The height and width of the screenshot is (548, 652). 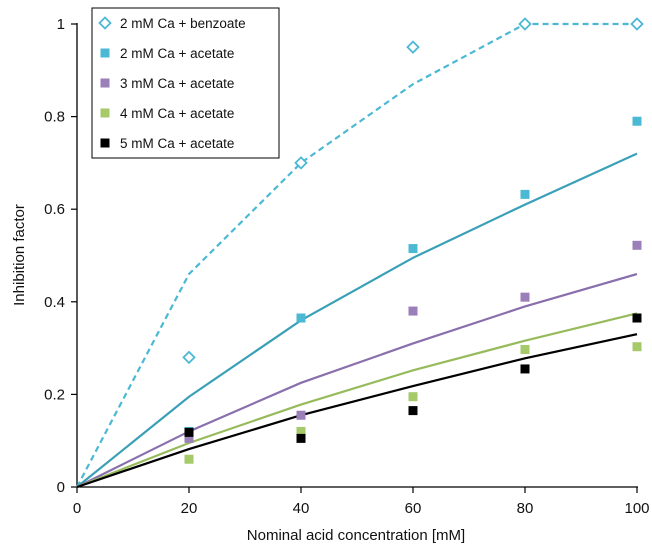 What do you see at coordinates (54, 209) in the screenshot?
I see `y-tick-label: 0.6` at bounding box center [54, 209].